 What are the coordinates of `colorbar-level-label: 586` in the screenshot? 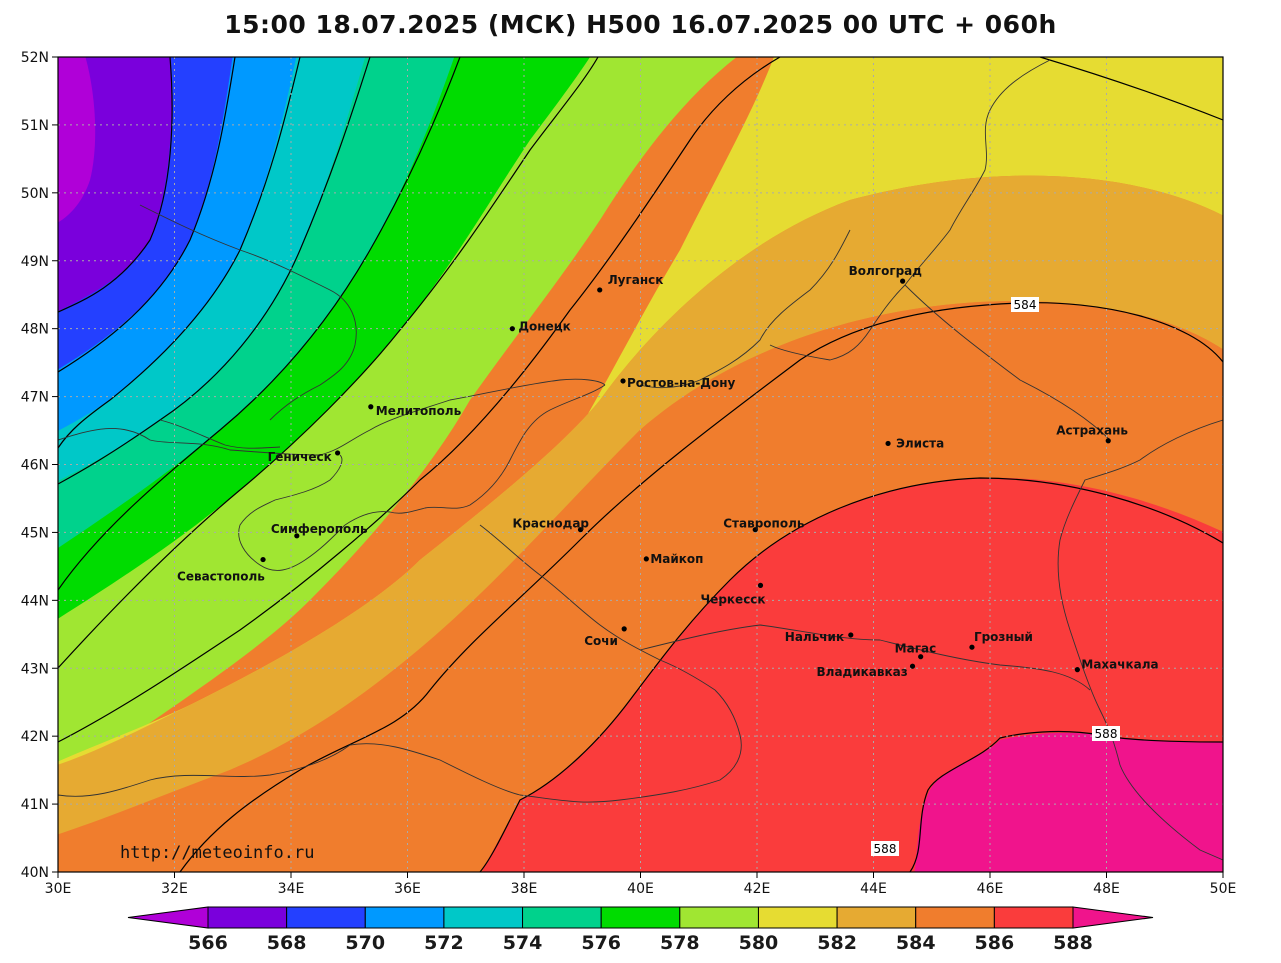 It's located at (995, 943).